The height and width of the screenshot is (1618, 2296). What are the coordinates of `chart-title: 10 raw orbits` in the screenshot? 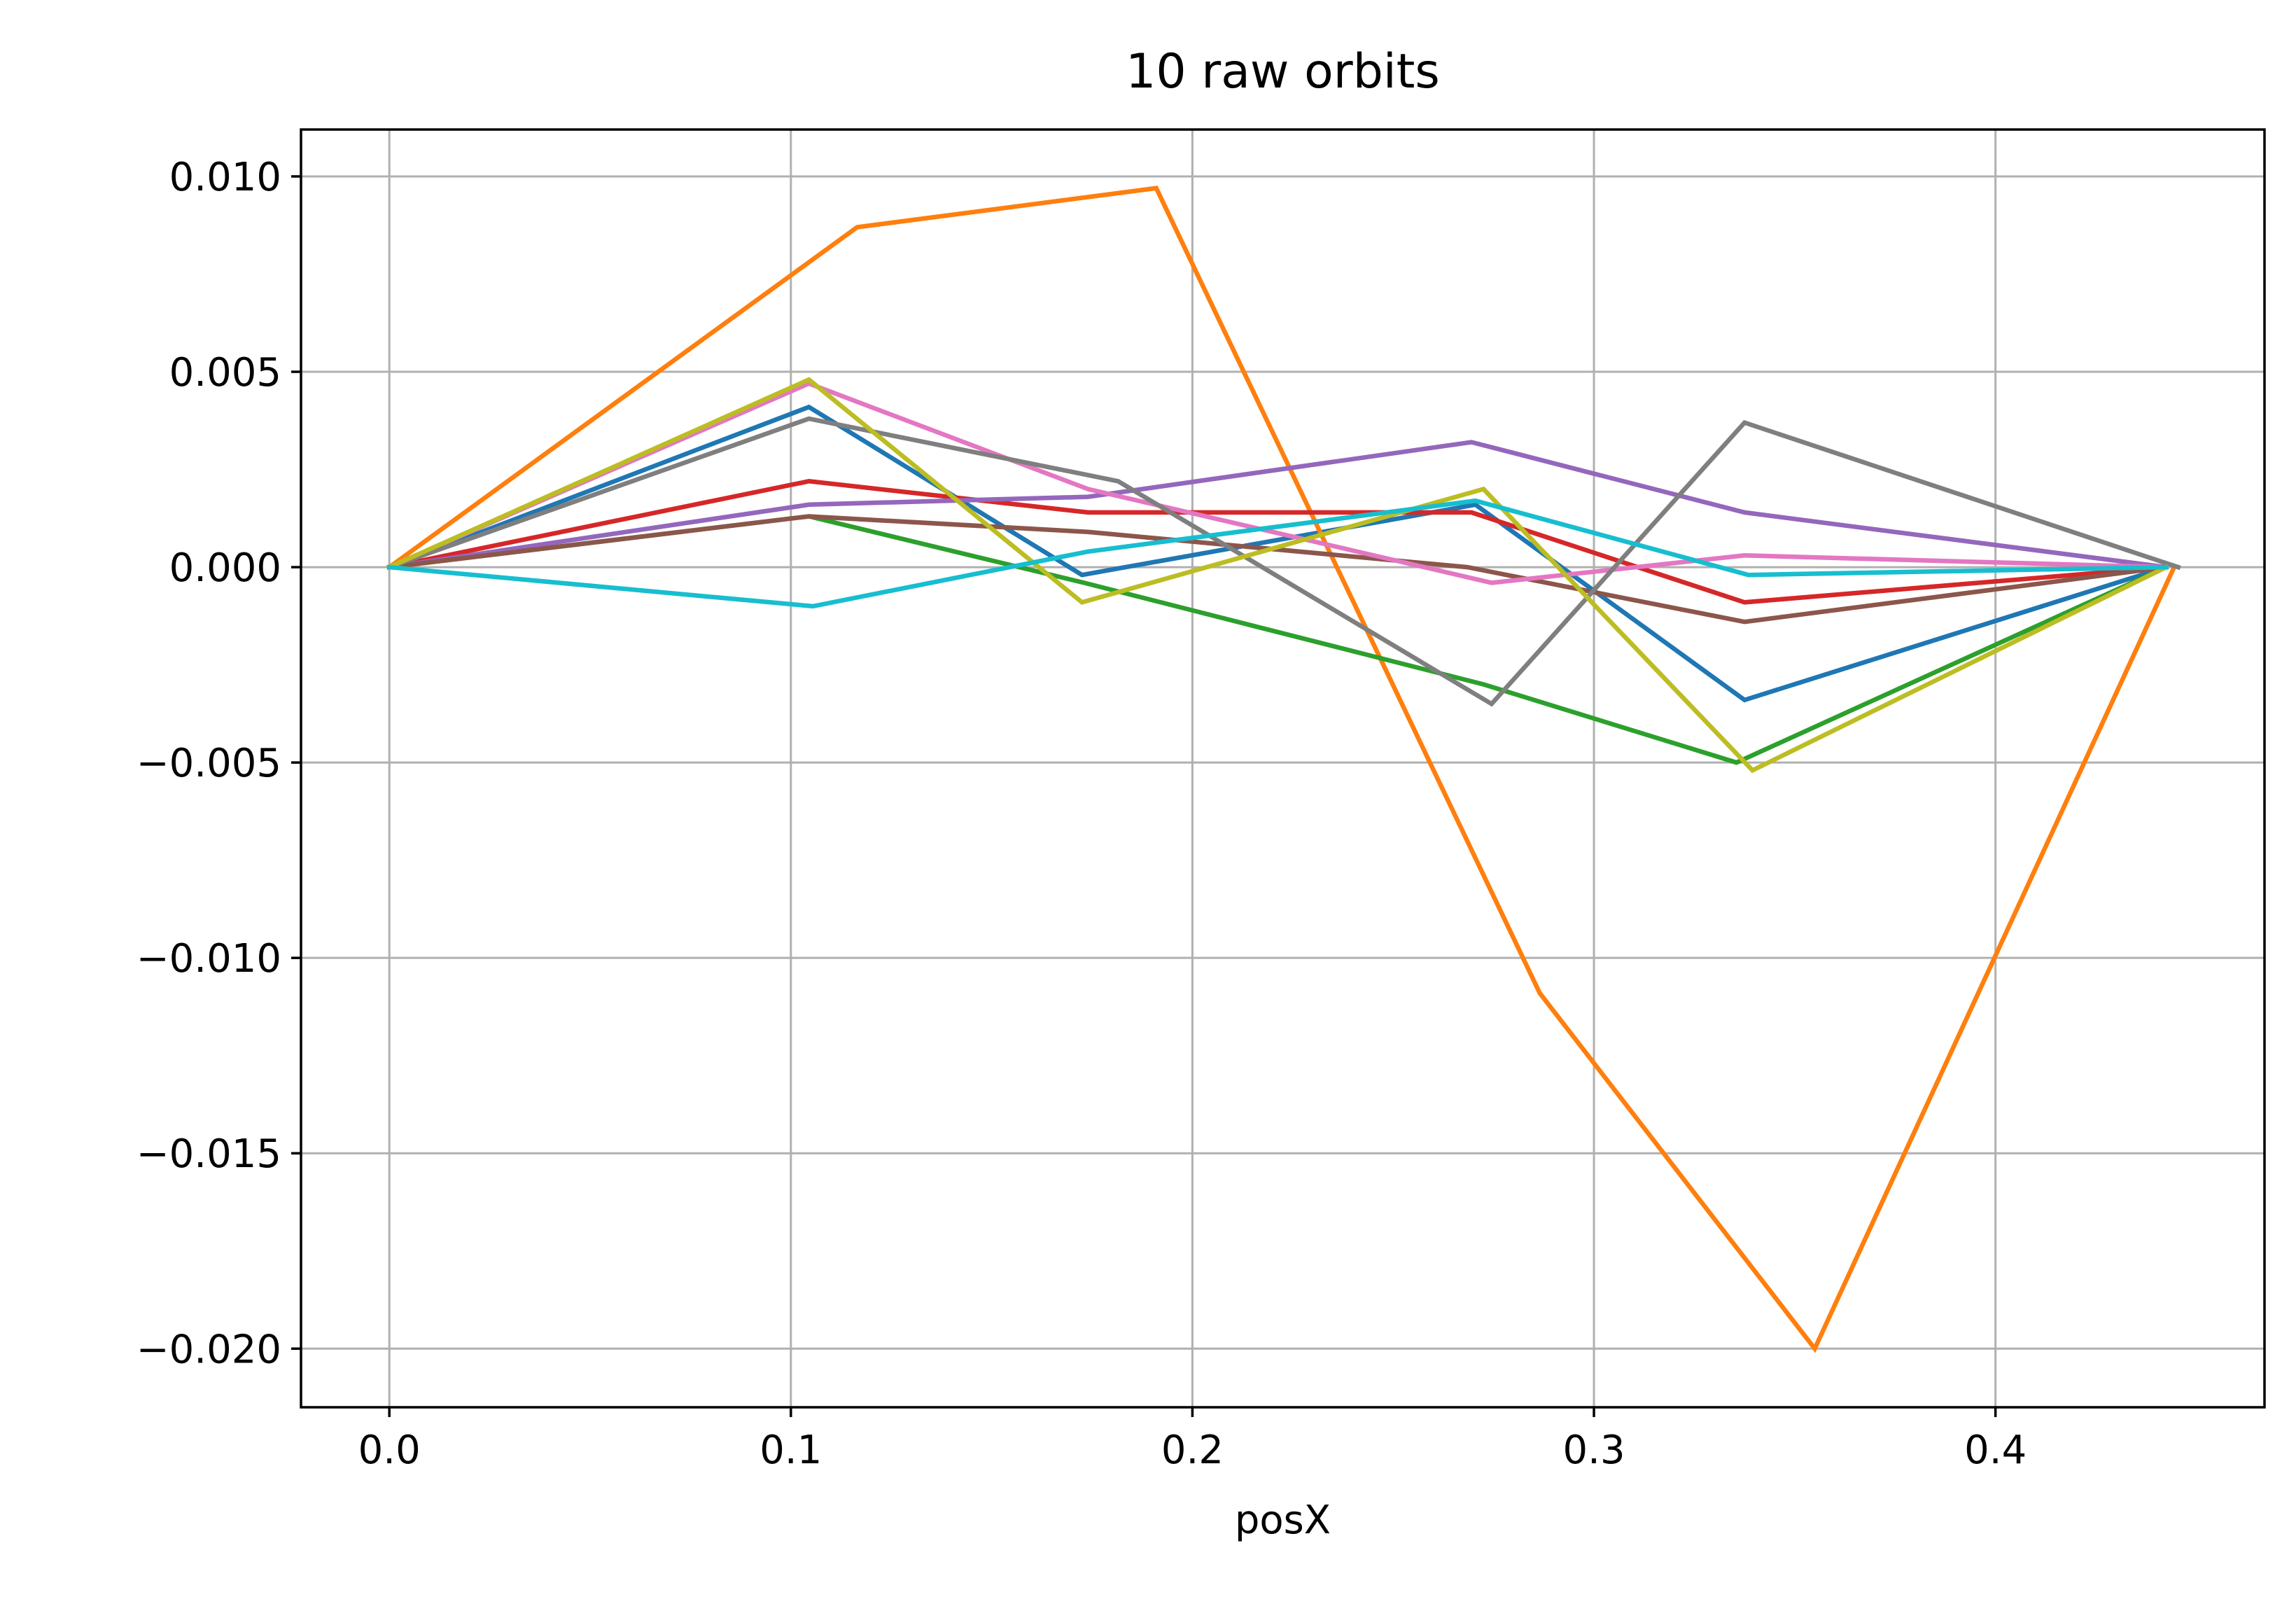 It's located at (1283, 71).